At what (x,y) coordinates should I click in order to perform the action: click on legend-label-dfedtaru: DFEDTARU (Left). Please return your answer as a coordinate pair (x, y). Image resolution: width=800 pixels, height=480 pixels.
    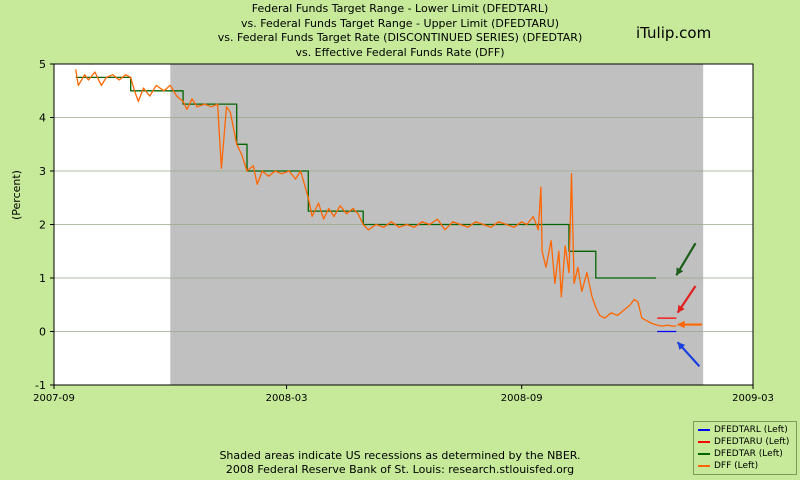
    Looking at the image, I should click on (752, 442).